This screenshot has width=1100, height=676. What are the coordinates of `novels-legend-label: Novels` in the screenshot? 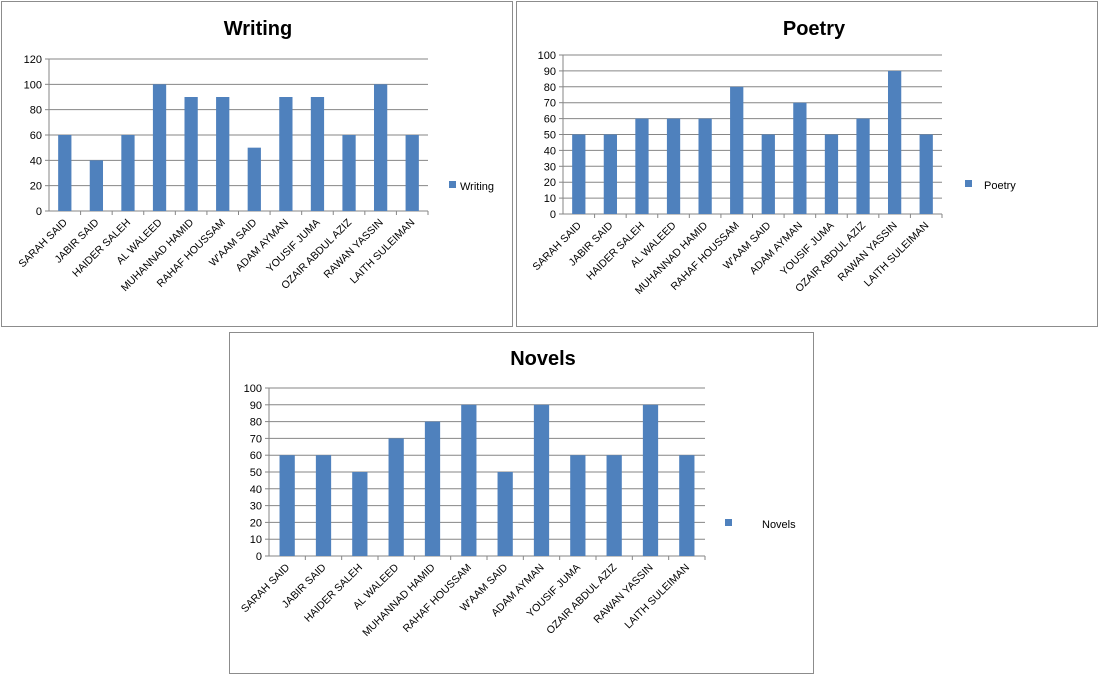 It's located at (779, 525).